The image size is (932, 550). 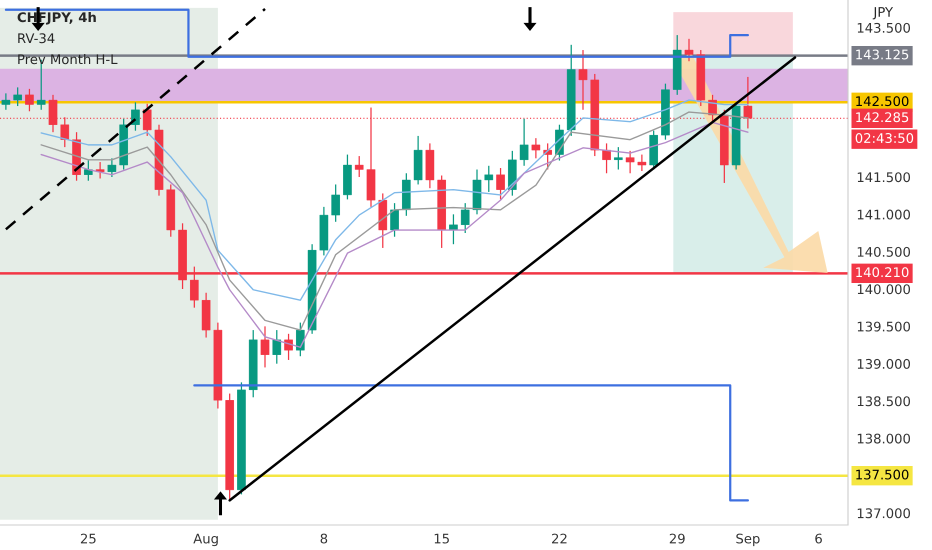 What do you see at coordinates (818, 539) in the screenshot?
I see `x-tick-label: 6` at bounding box center [818, 539].